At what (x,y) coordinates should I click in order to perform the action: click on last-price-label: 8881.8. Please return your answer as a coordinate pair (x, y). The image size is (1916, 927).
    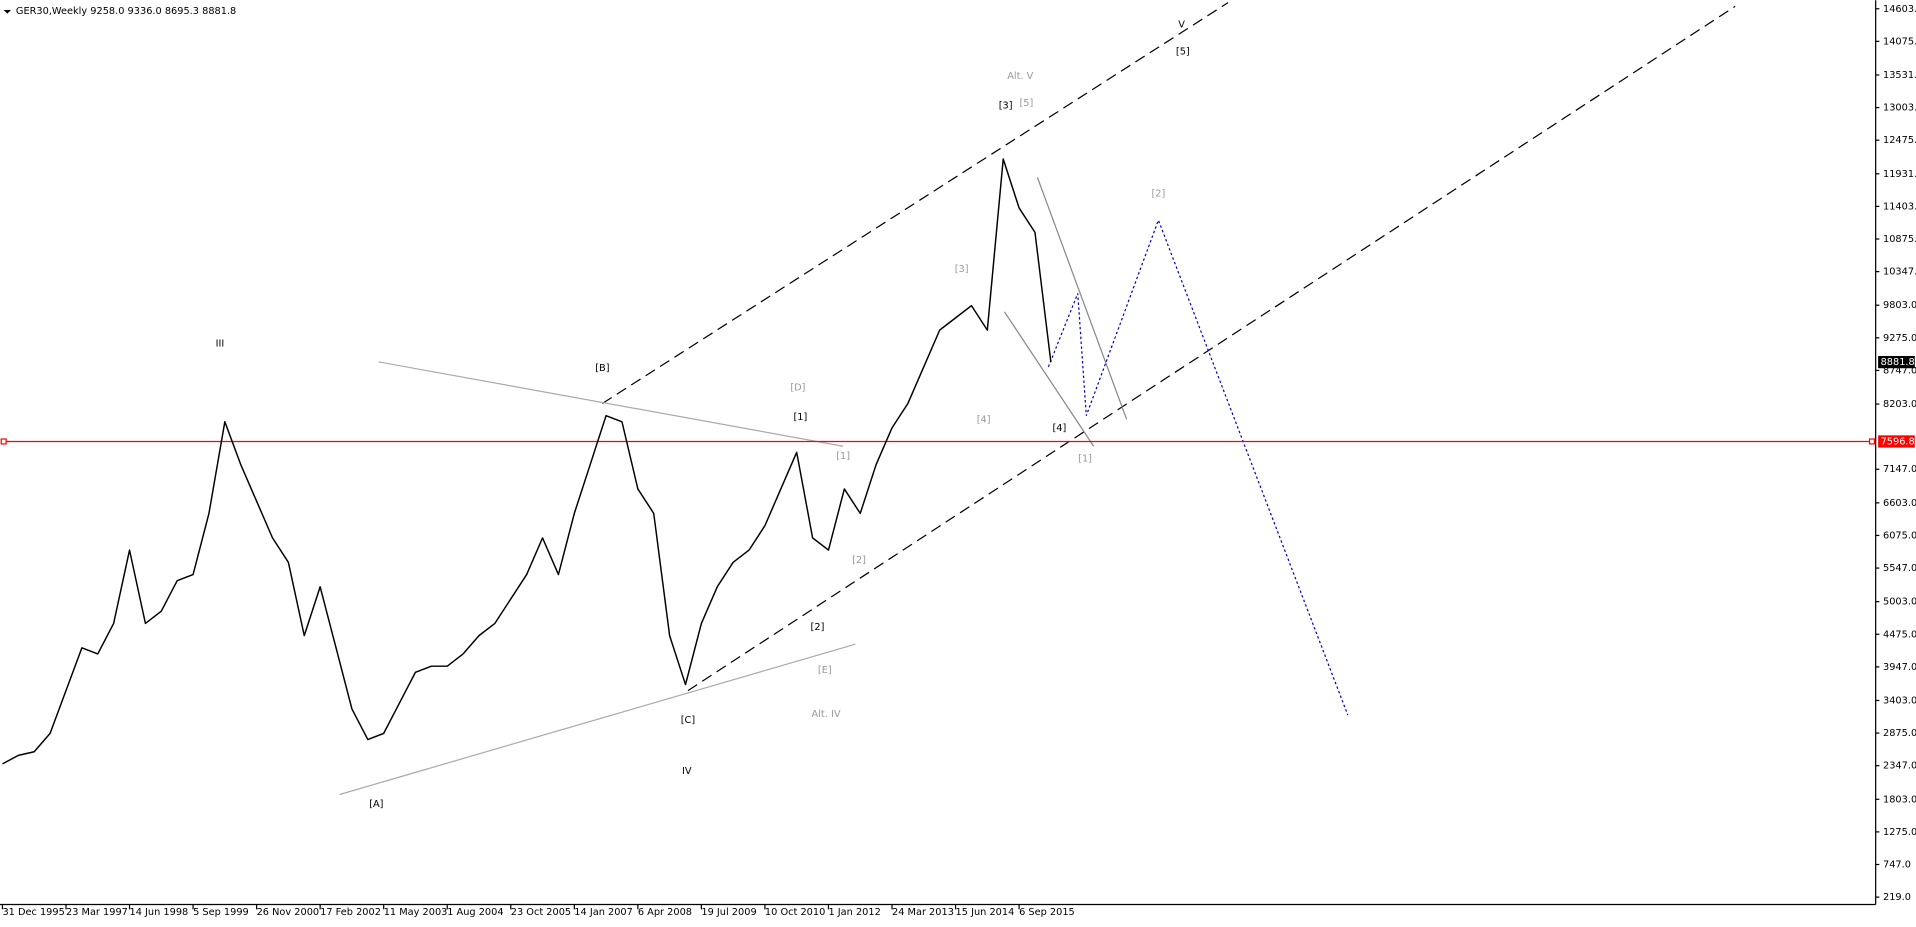
    Looking at the image, I should click on (1898, 362).